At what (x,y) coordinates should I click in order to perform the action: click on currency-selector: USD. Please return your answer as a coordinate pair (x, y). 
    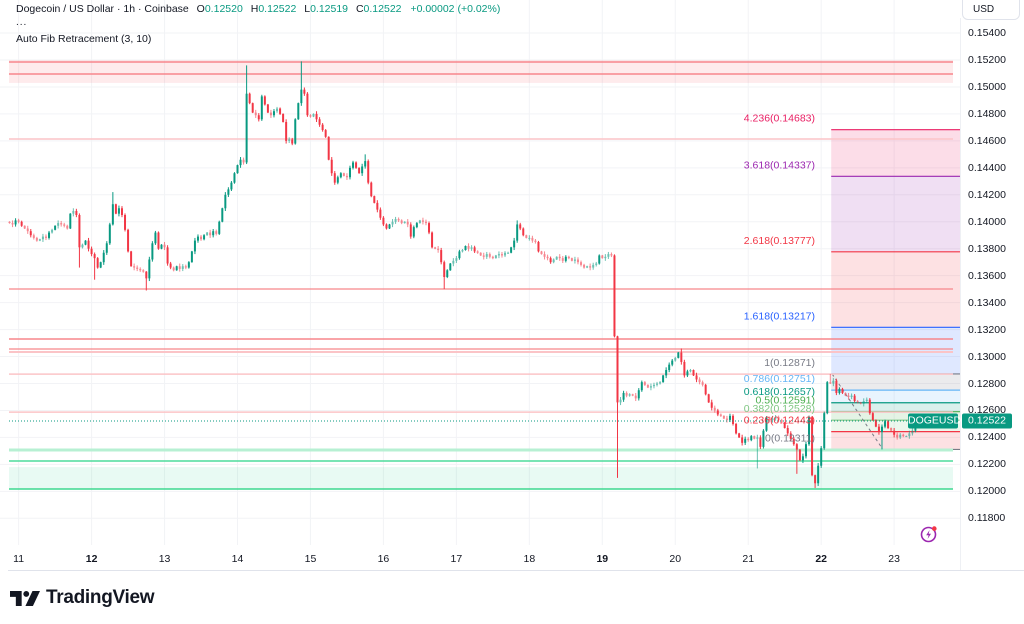
    Looking at the image, I should click on (991, 10).